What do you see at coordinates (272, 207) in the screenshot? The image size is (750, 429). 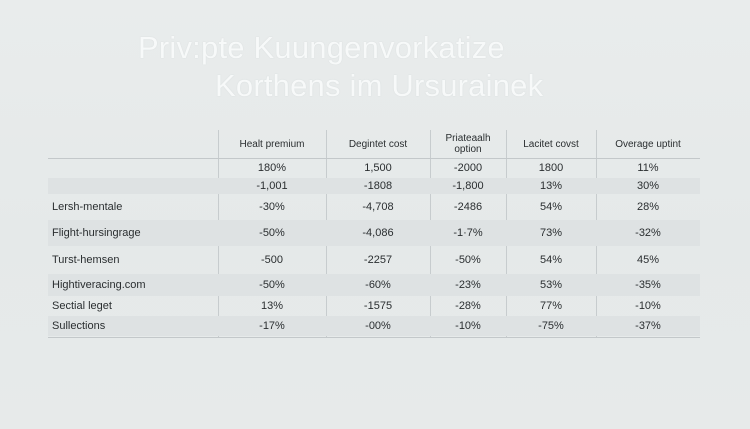 I see `table-cell: -30%` at bounding box center [272, 207].